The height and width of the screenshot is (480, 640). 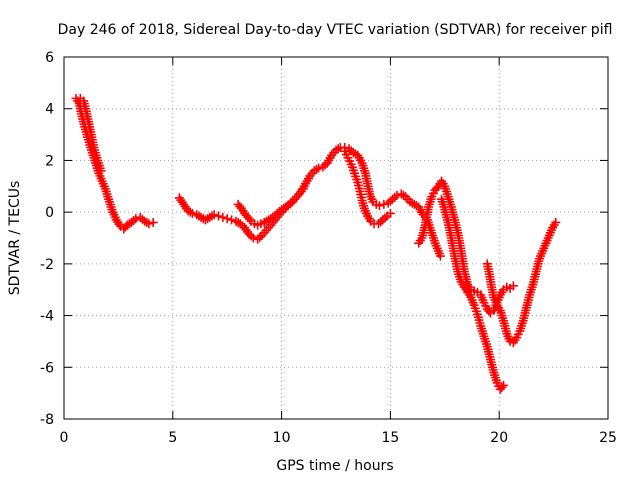 I want to click on series-arc3, so click(x=309, y=202).